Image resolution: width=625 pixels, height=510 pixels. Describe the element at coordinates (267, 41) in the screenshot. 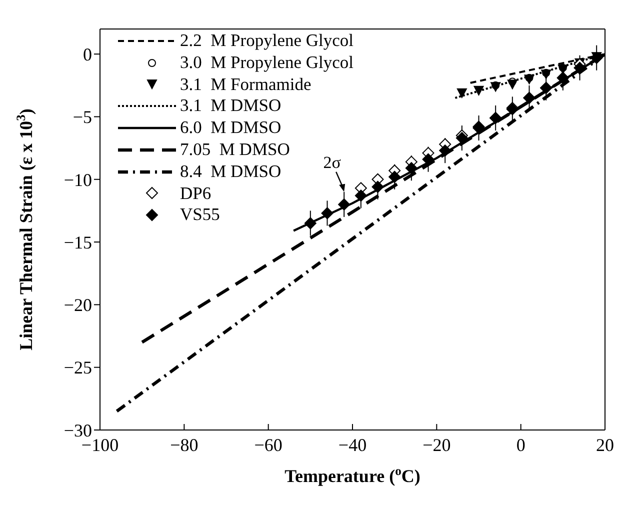

I see `legend-label: 2.2 M Propylene Glycol` at that location.